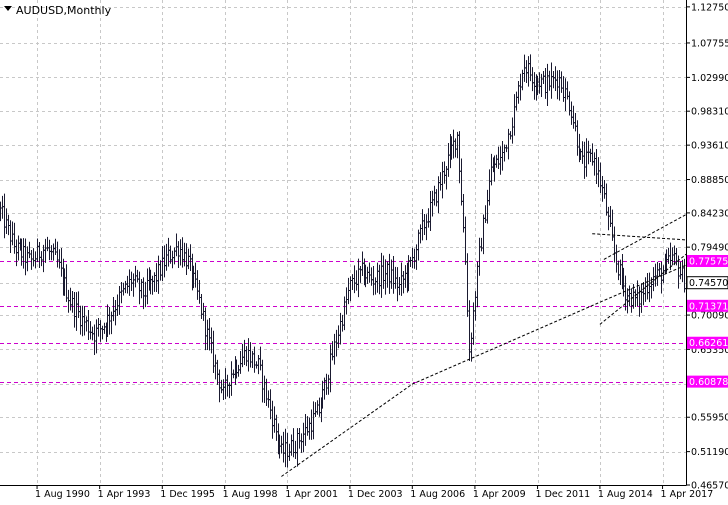 The height and width of the screenshot is (505, 728). What do you see at coordinates (709, 213) in the screenshot?
I see `y-tick-label: 0.84230` at bounding box center [709, 213].